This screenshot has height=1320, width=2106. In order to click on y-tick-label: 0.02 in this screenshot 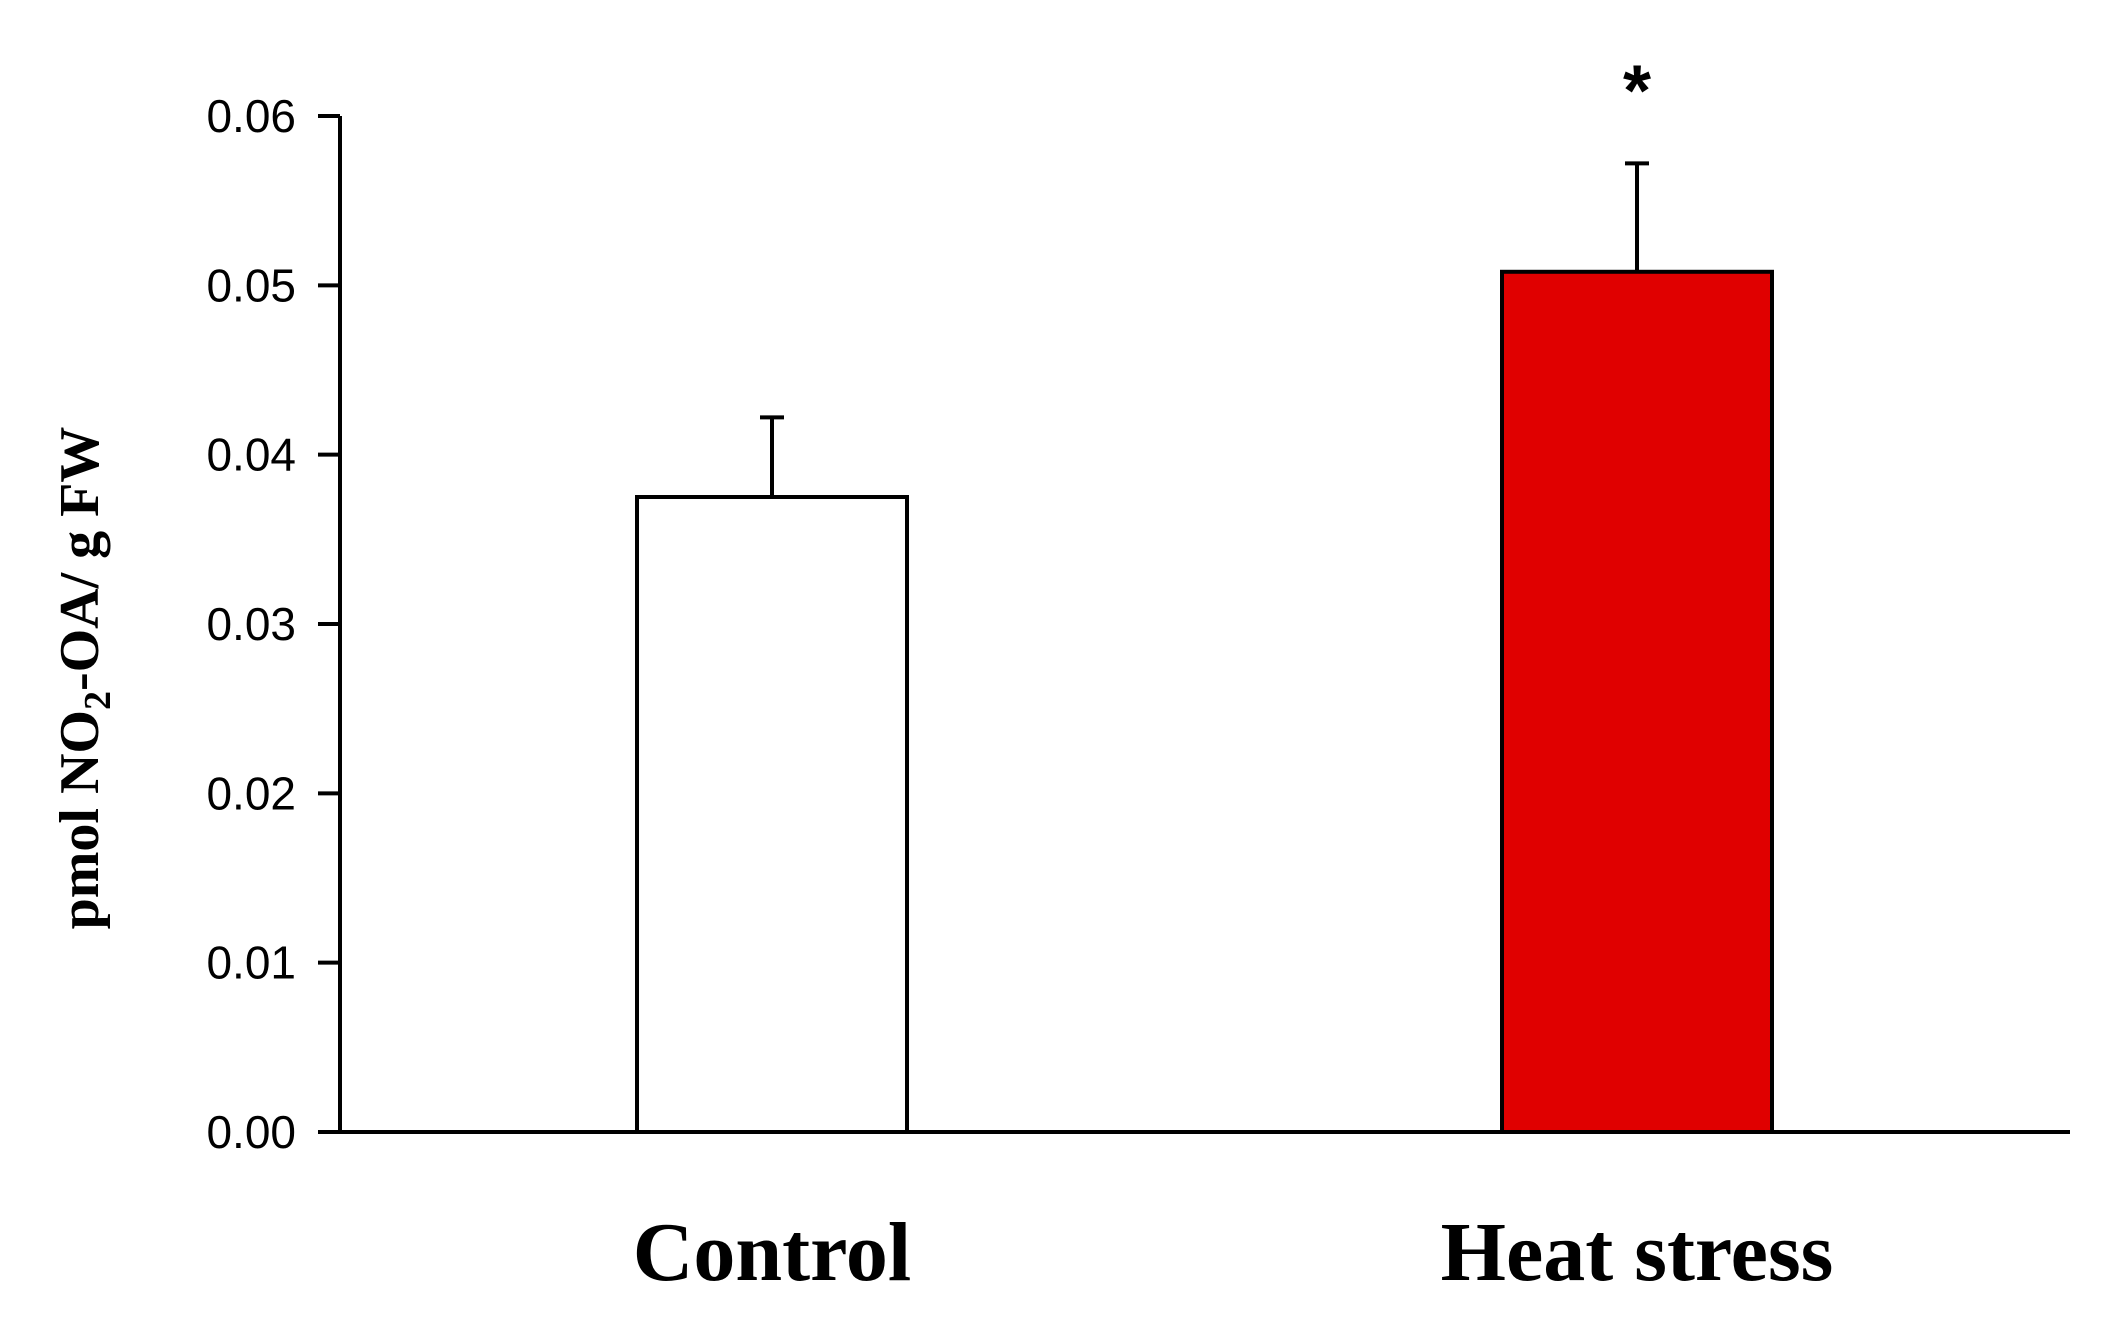, I will do `click(251, 793)`.